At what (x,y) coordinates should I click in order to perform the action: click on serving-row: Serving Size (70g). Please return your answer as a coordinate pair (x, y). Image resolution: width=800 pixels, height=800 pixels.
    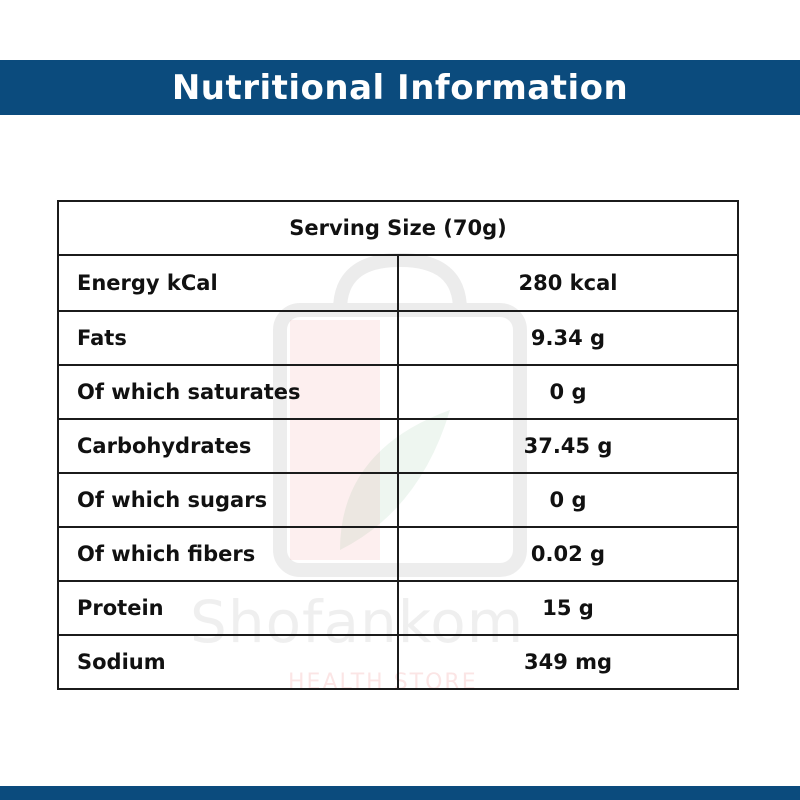
    Looking at the image, I should click on (398, 228).